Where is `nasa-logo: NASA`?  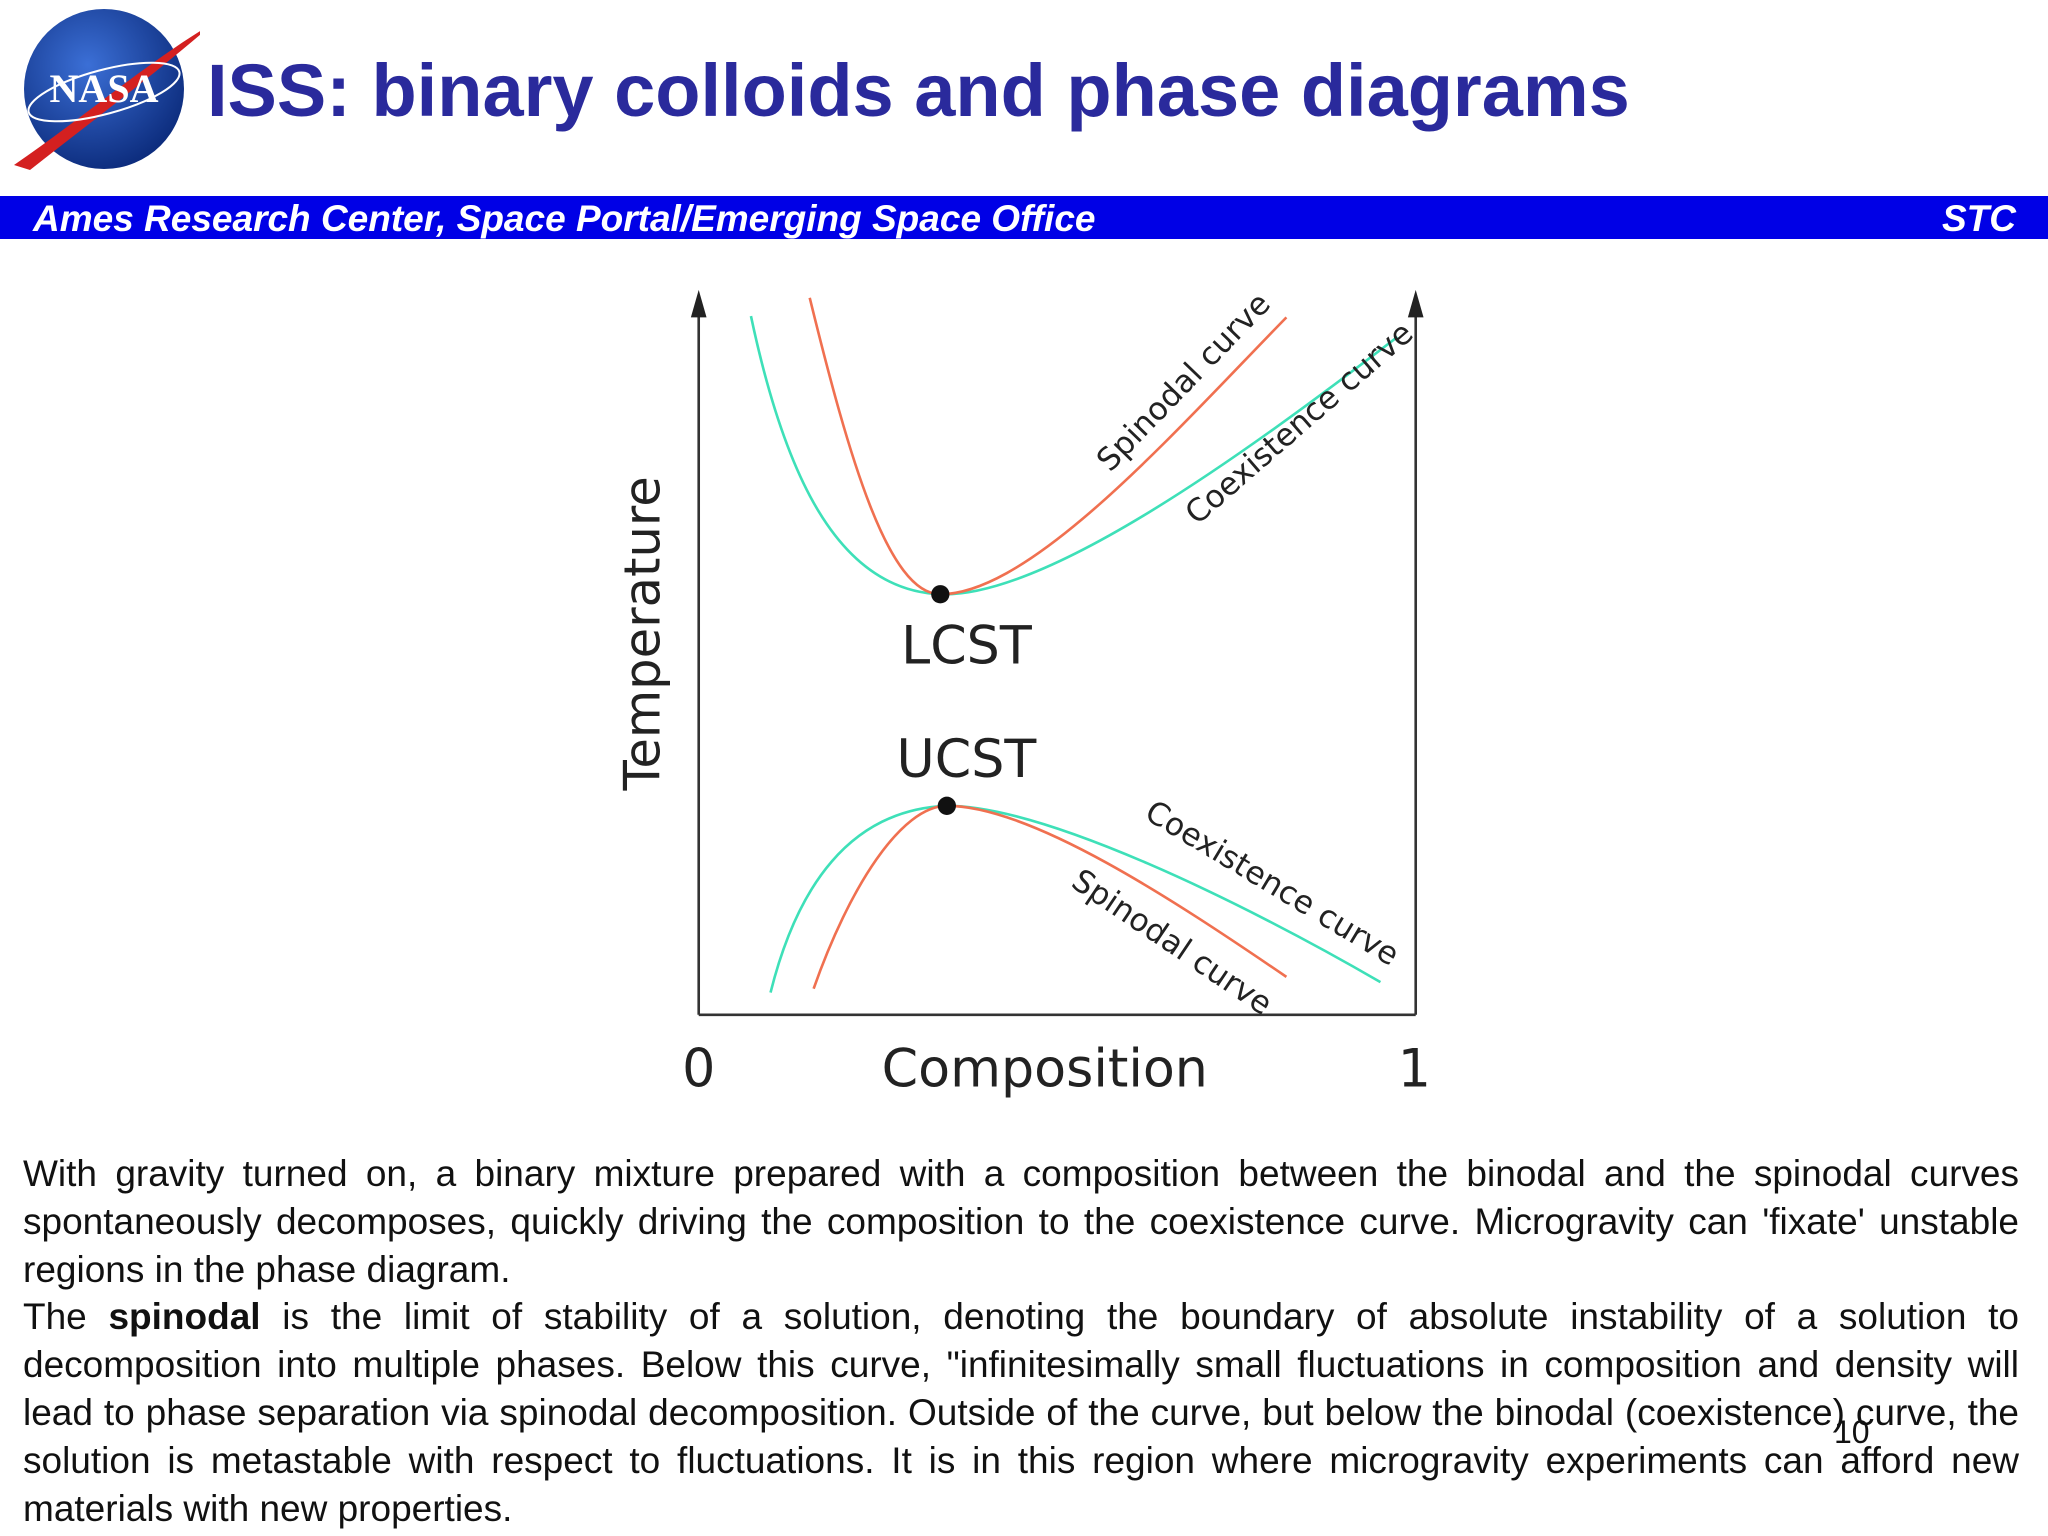
nasa-logo: NASA is located at coordinates (107, 89).